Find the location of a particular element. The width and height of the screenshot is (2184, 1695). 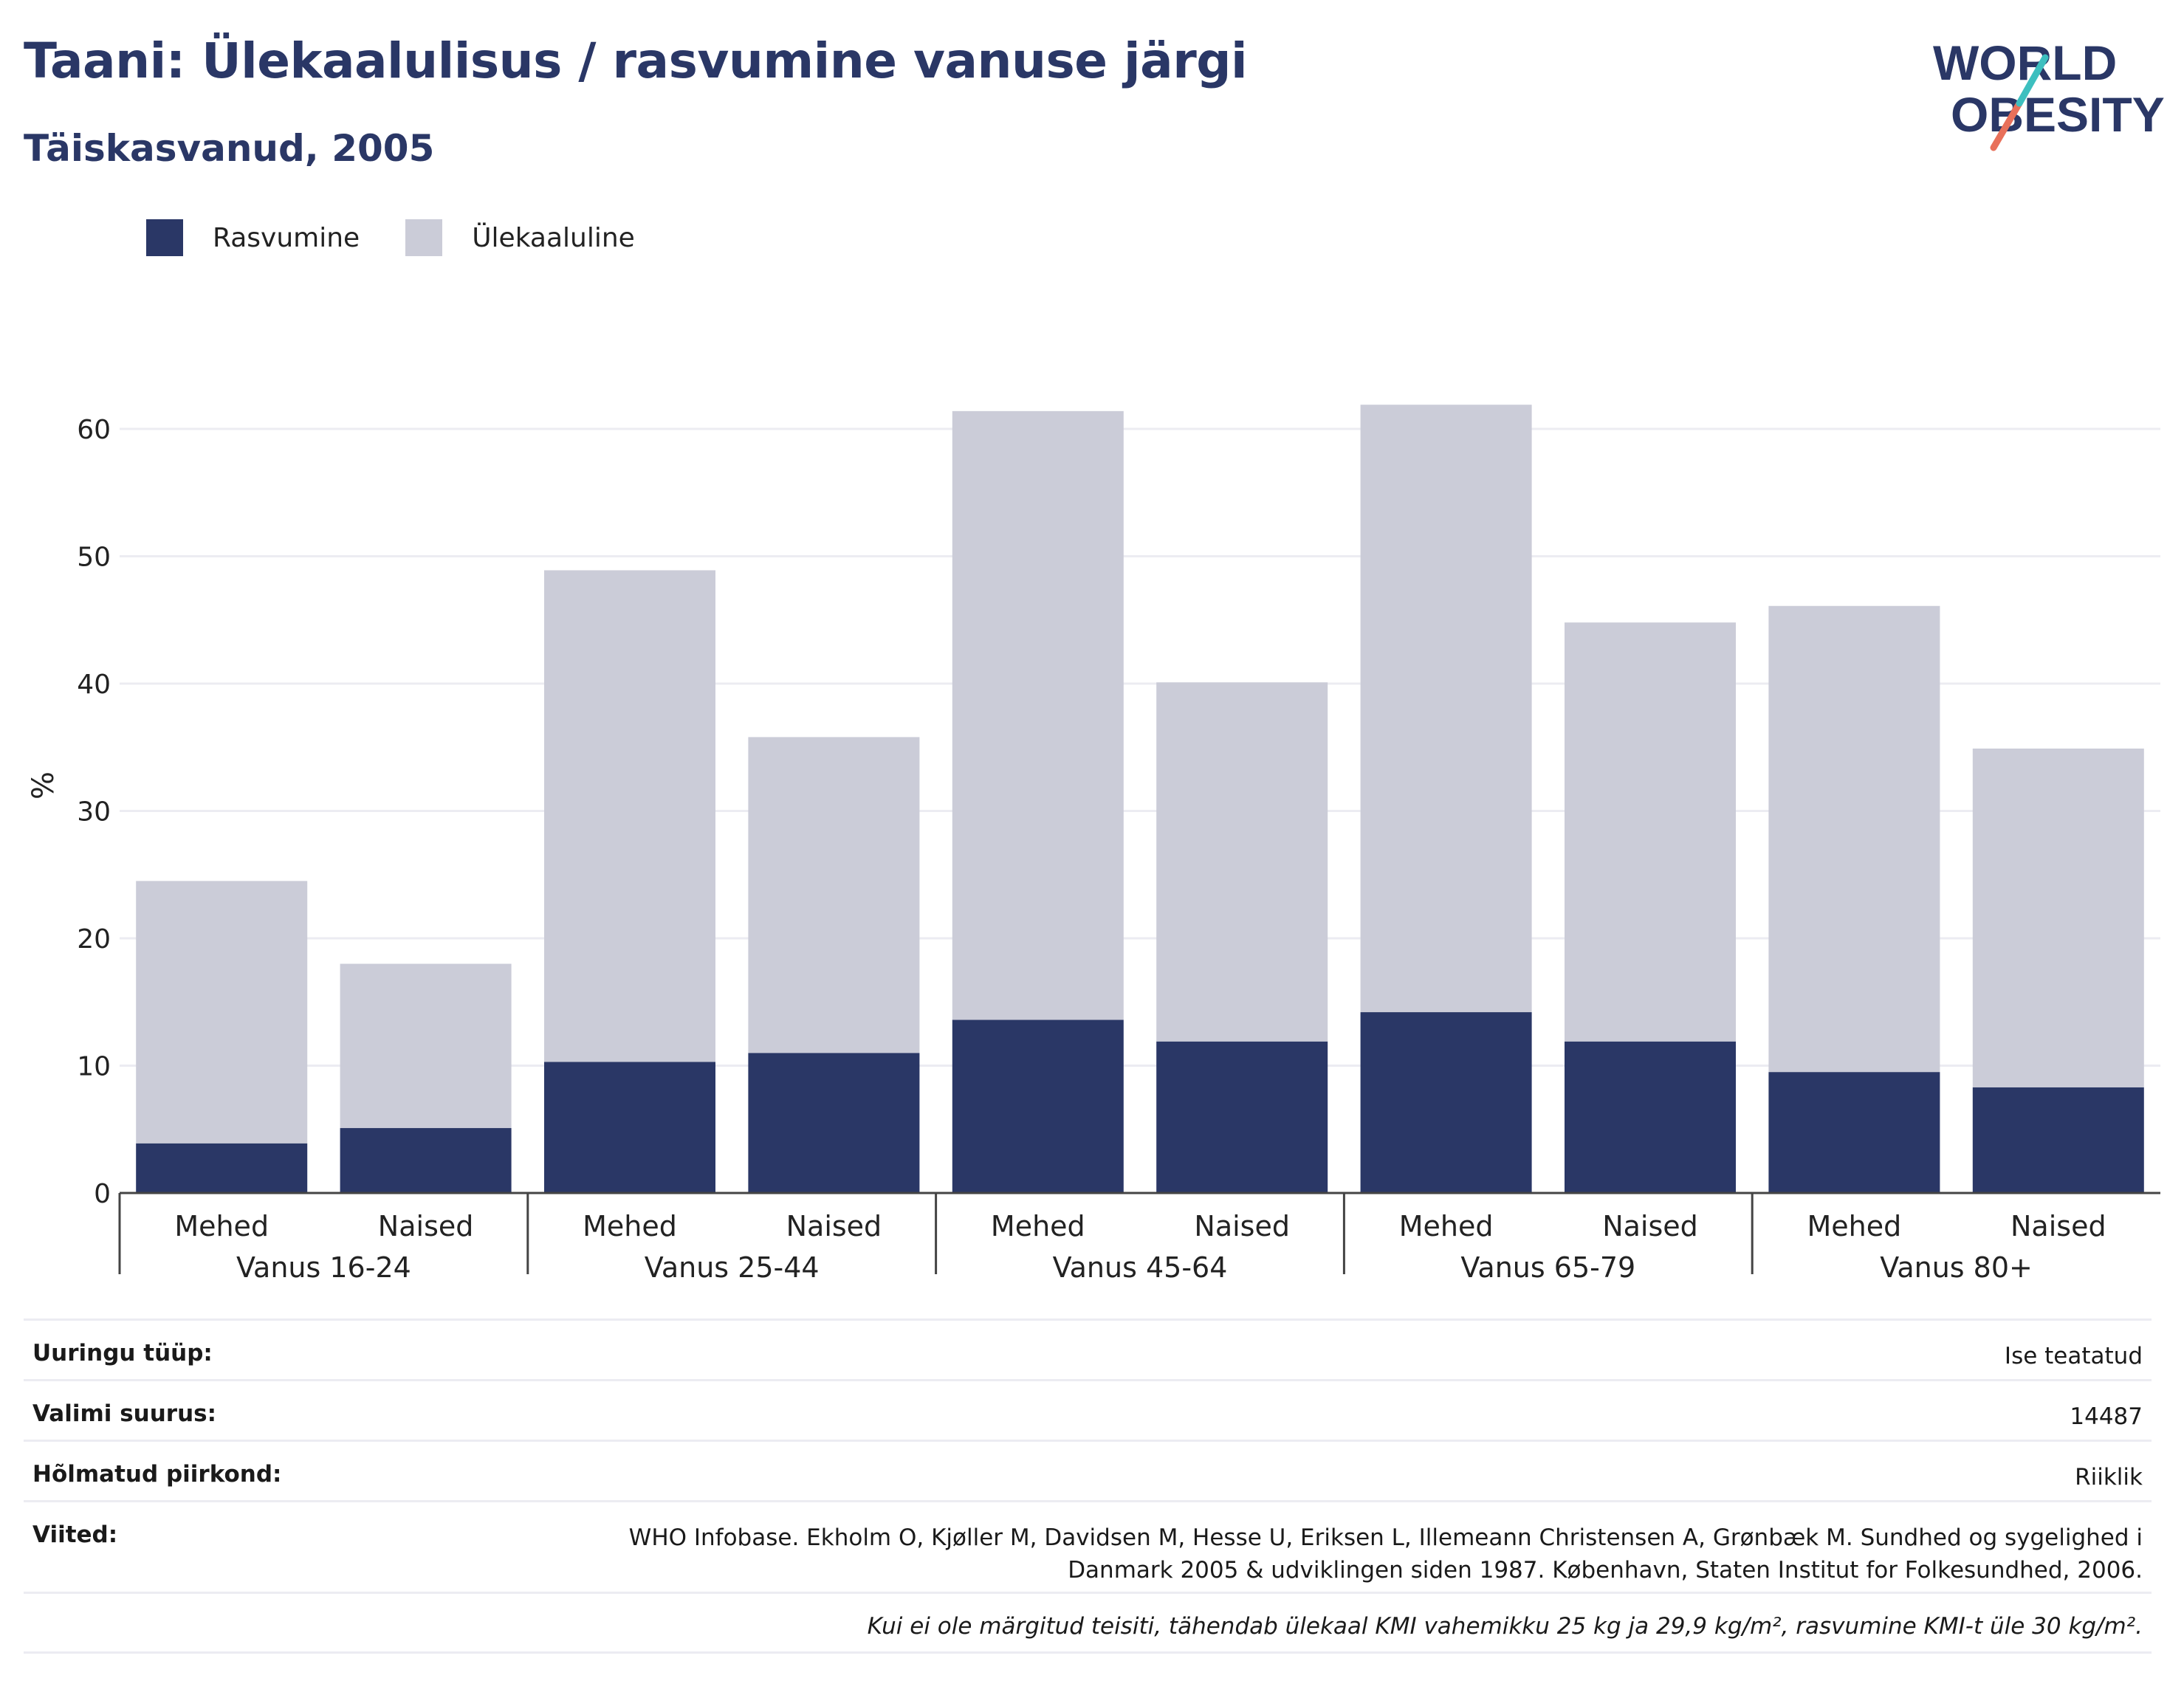

x-tick-label-3: Naised is located at coordinates (834, 1226).